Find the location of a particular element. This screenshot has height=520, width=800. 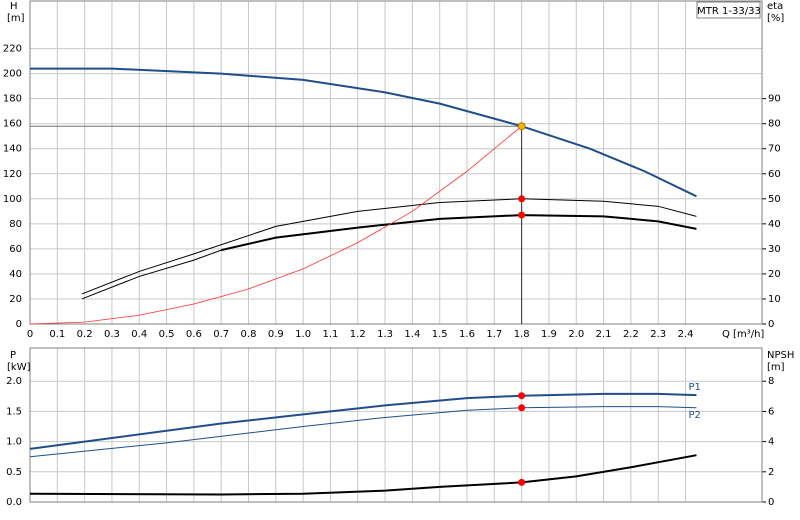

y2-axis-label: NPSH is located at coordinates (780, 355).